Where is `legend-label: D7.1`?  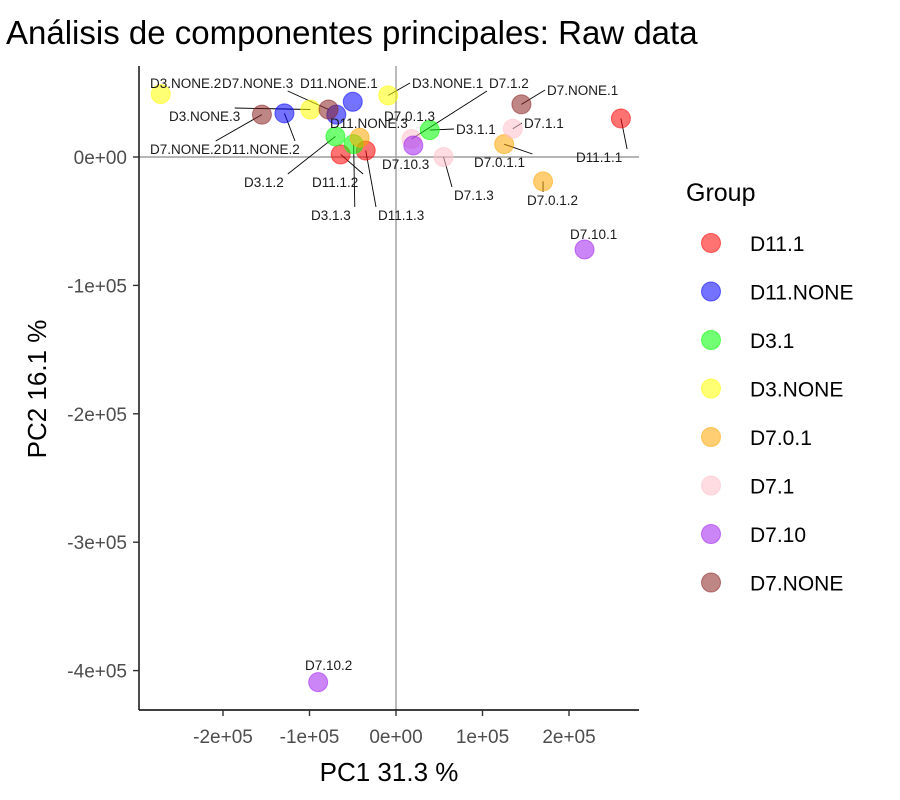 legend-label: D7.1 is located at coordinates (772, 487).